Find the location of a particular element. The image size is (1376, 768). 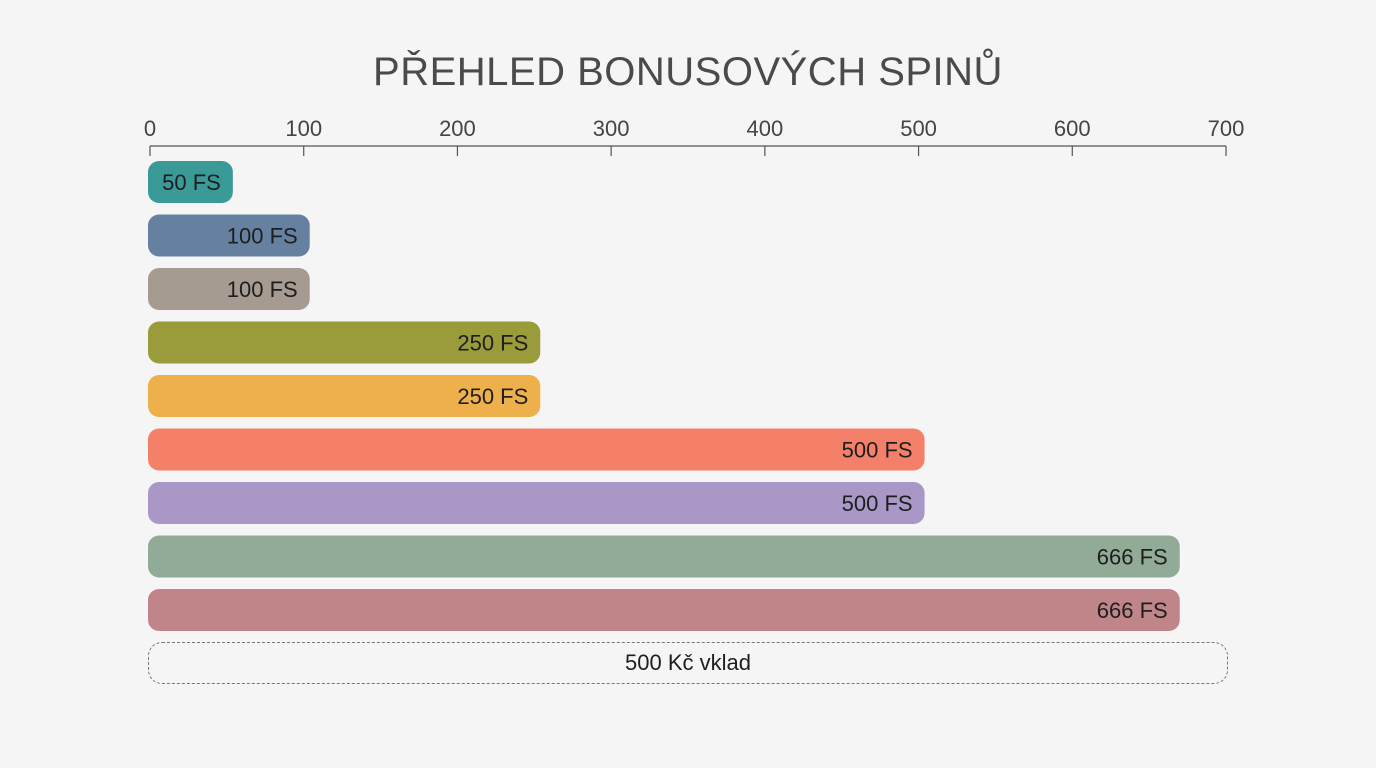

x-tick-label: 400 is located at coordinates (764, 128).